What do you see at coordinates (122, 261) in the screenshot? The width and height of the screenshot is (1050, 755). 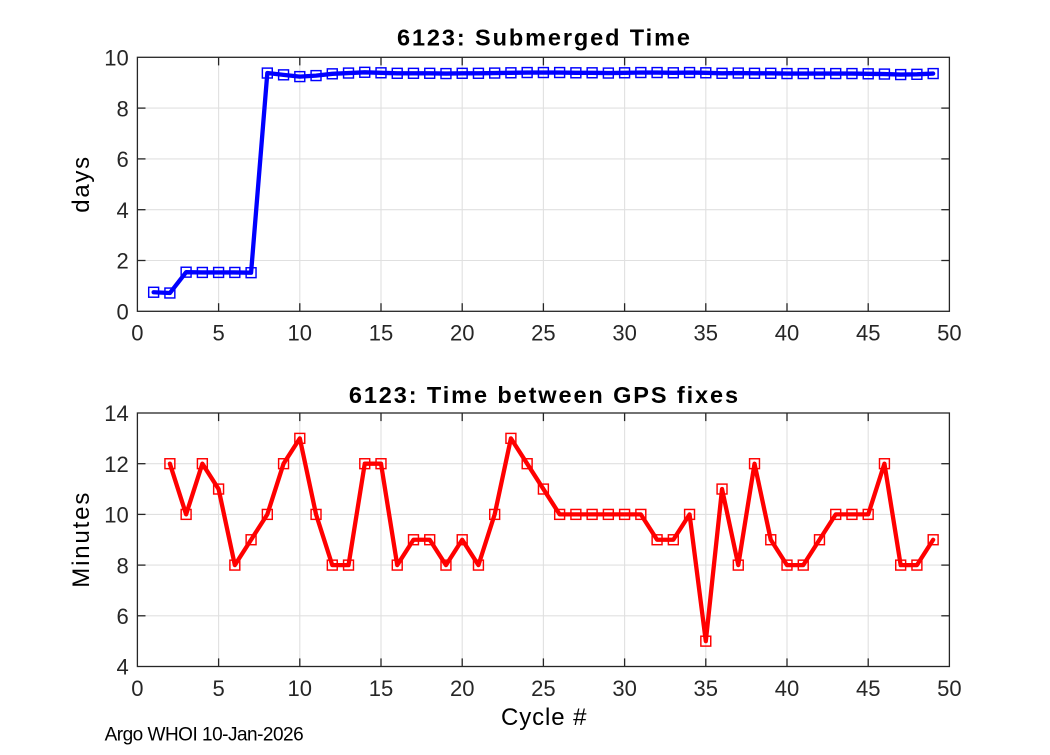 I see `svg-text: 2` at bounding box center [122, 261].